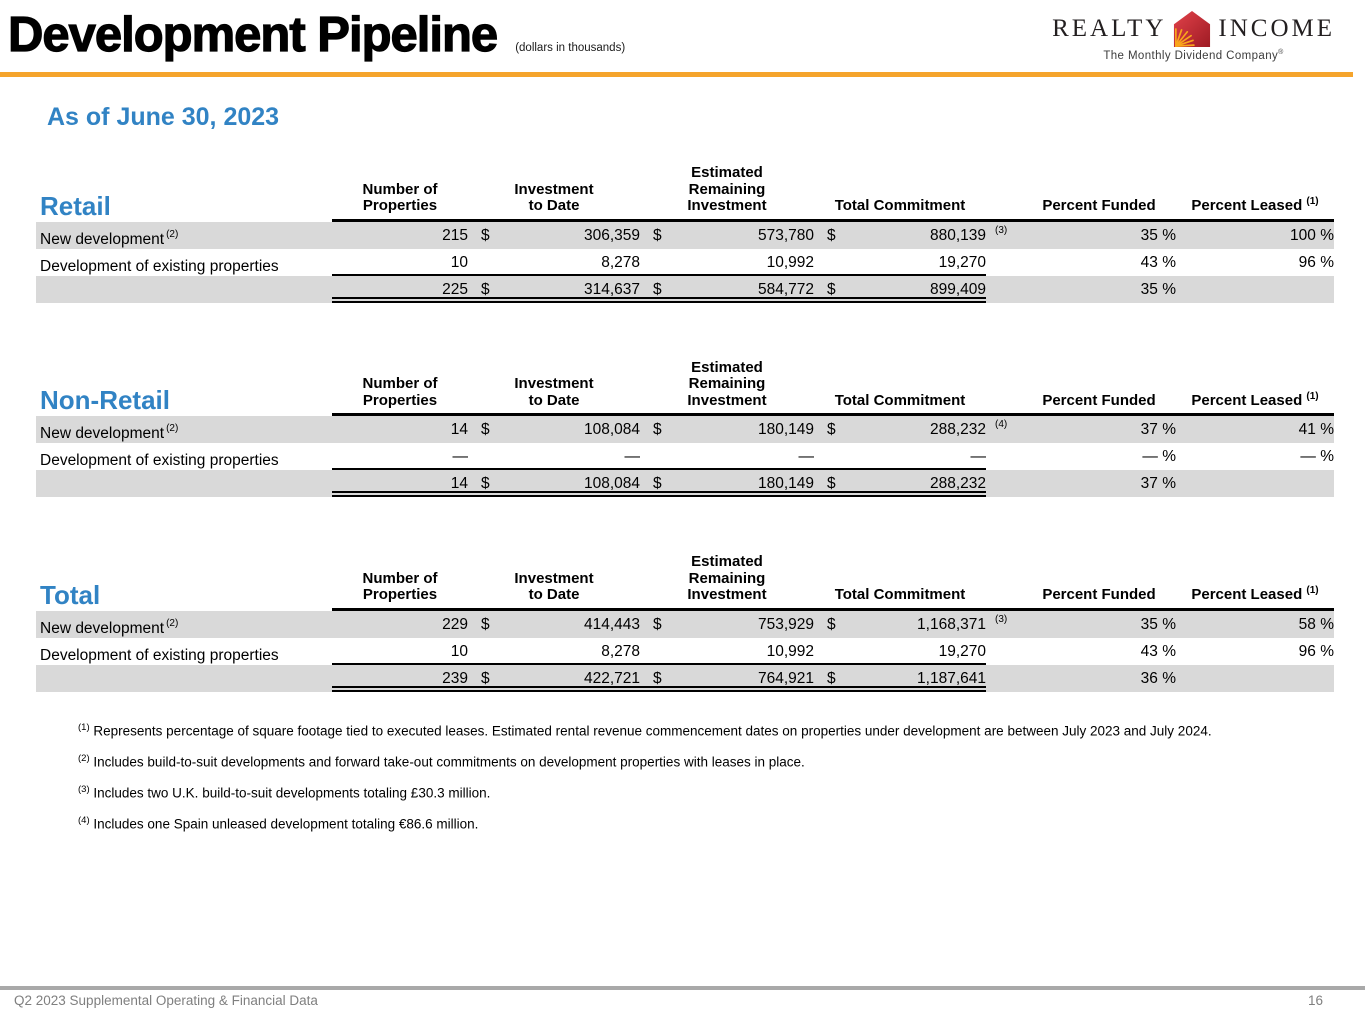 The width and height of the screenshot is (1365, 1024). I want to click on retail-section-title: Retail, so click(75, 205).